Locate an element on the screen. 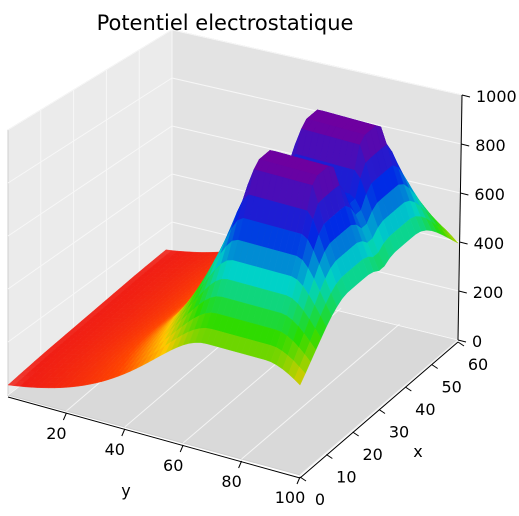 This screenshot has height=516, width=519. z-axis-line is located at coordinates (460, 217).